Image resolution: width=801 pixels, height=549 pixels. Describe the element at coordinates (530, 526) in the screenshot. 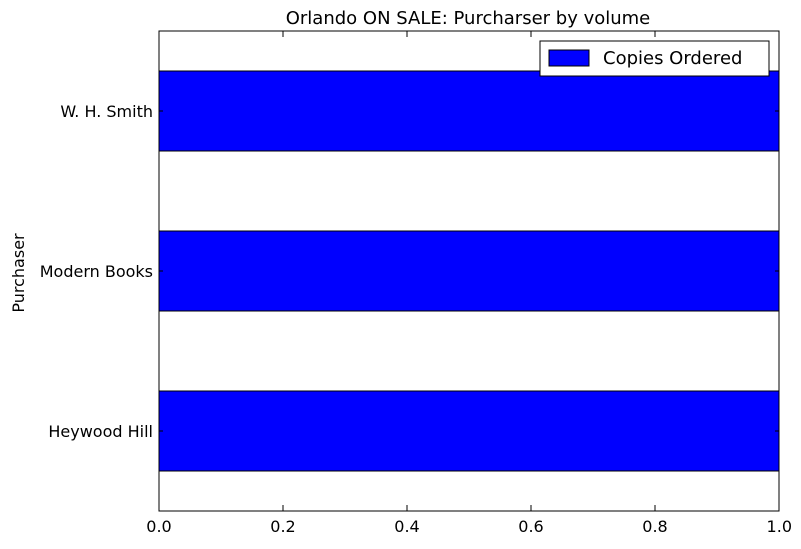

I see `x-tick-label: 0.6` at that location.